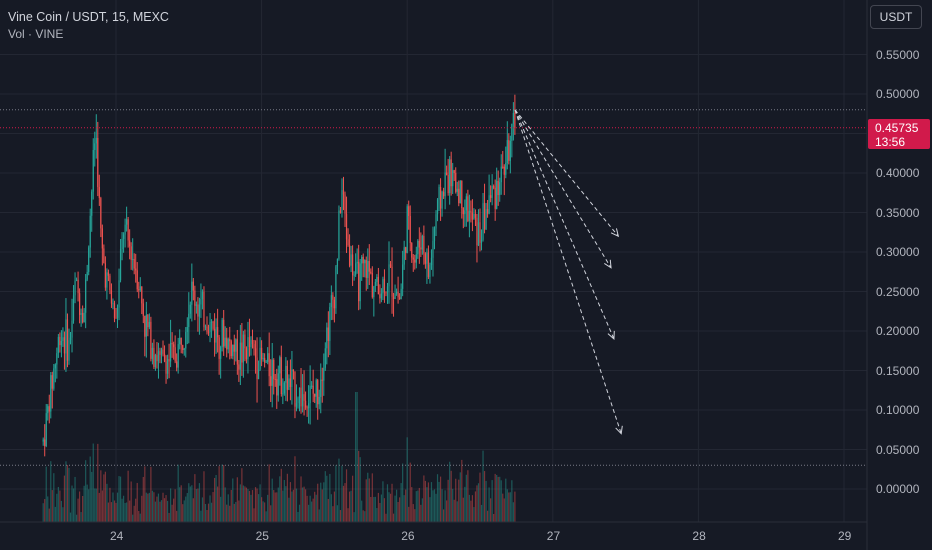 The width and height of the screenshot is (932, 550). Describe the element at coordinates (896, 17) in the screenshot. I see `currency-unit-button: USDT` at that location.